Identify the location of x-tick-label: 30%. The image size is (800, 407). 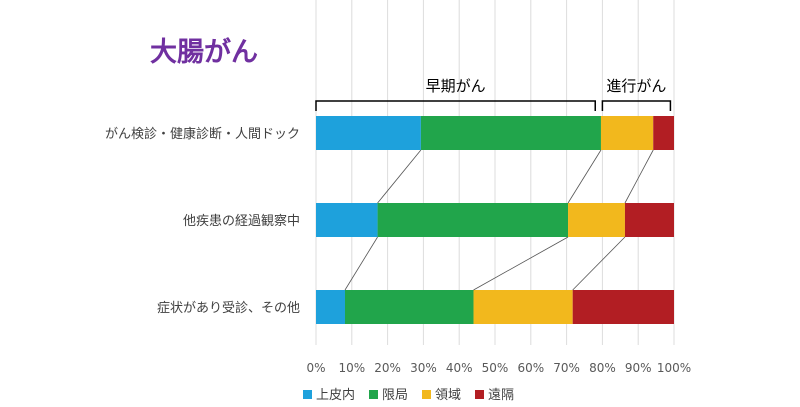
(423, 368).